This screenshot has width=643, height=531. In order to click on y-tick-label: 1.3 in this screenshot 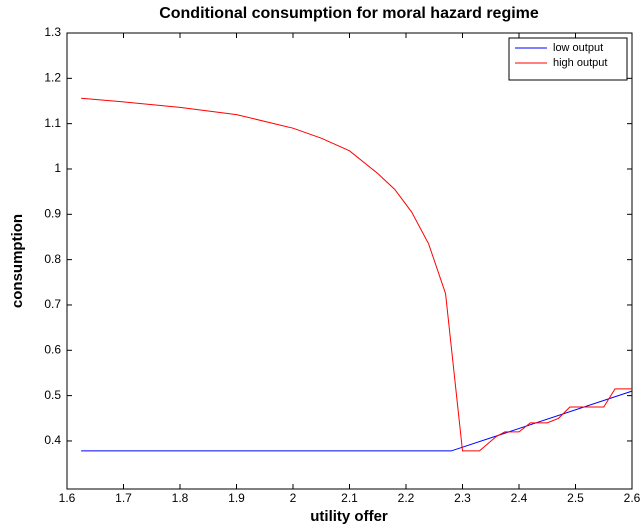, I will do `click(52, 32)`.